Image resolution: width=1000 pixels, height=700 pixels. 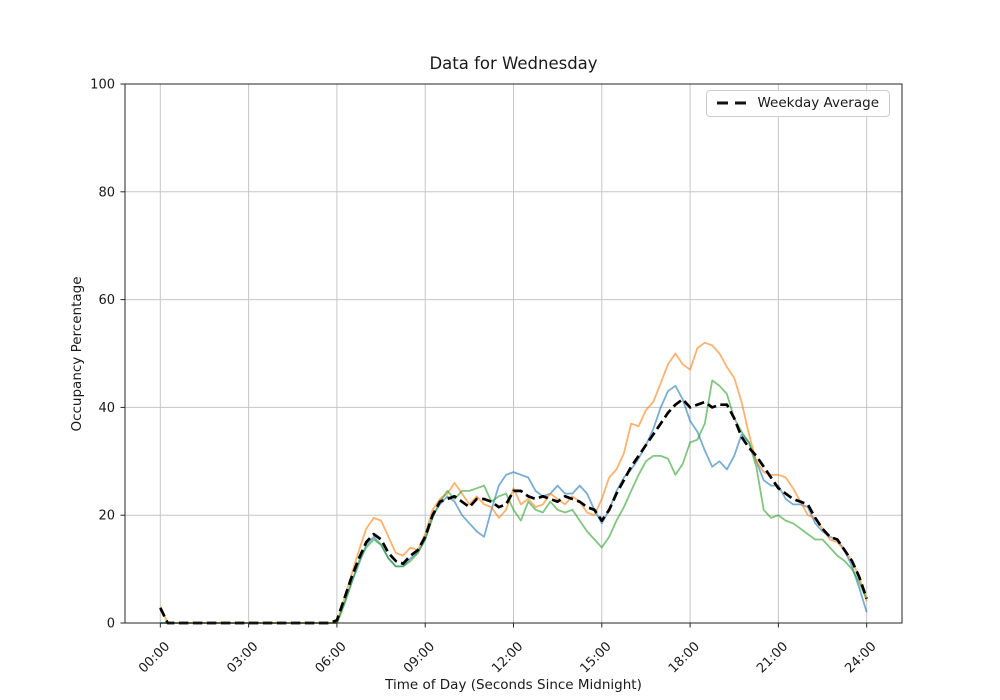 What do you see at coordinates (818, 103) in the screenshot?
I see `legend-label: Weekday Average` at bounding box center [818, 103].